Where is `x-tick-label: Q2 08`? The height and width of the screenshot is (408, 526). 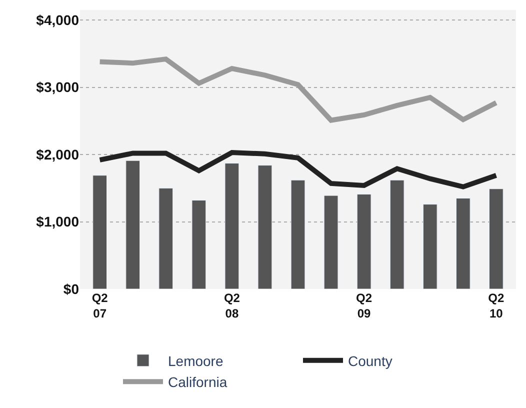 x-tick-label: Q2 08 is located at coordinates (232, 306).